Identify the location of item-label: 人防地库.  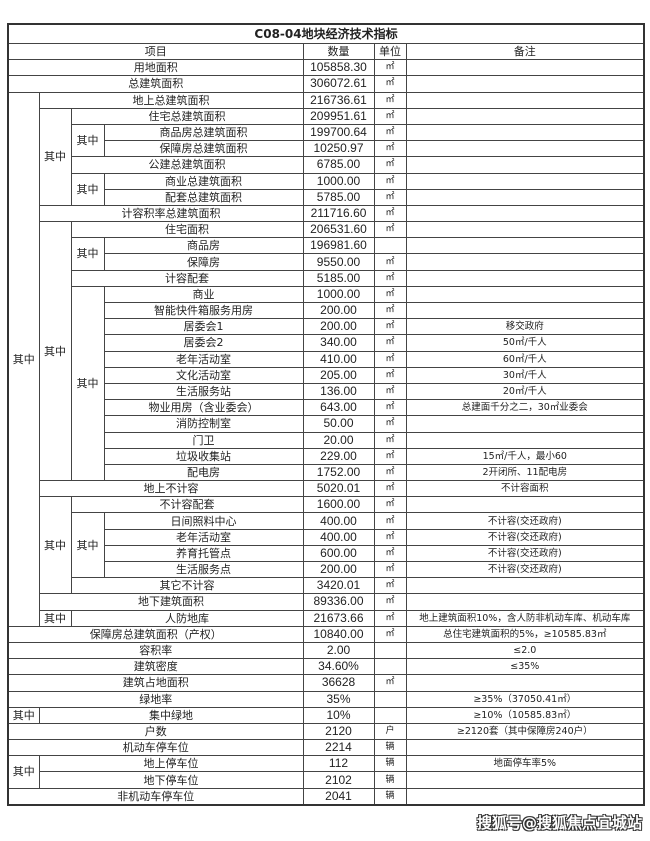
(187, 618).